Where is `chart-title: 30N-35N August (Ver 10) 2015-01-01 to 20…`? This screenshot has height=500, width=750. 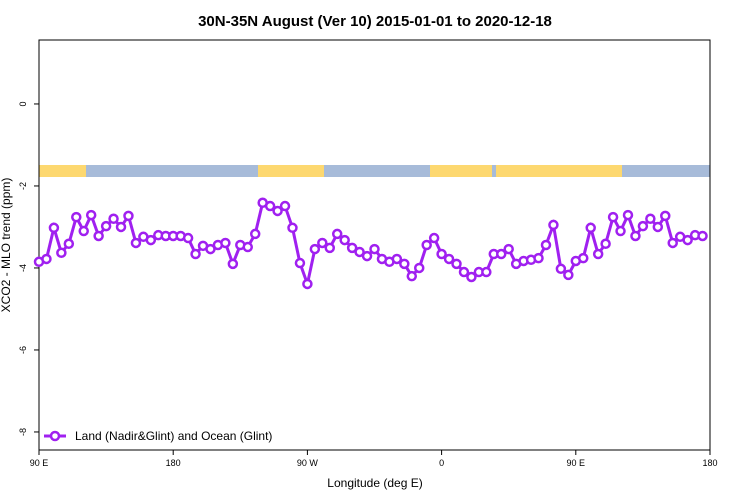 chart-title: 30N-35N August (Ver 10) 2015-01-01 to 20… is located at coordinates (375, 21).